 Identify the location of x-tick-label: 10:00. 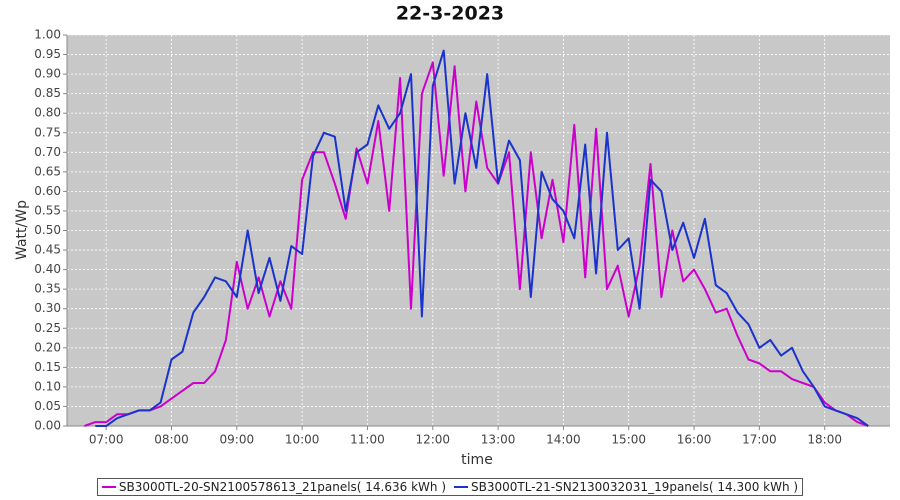
(302, 440).